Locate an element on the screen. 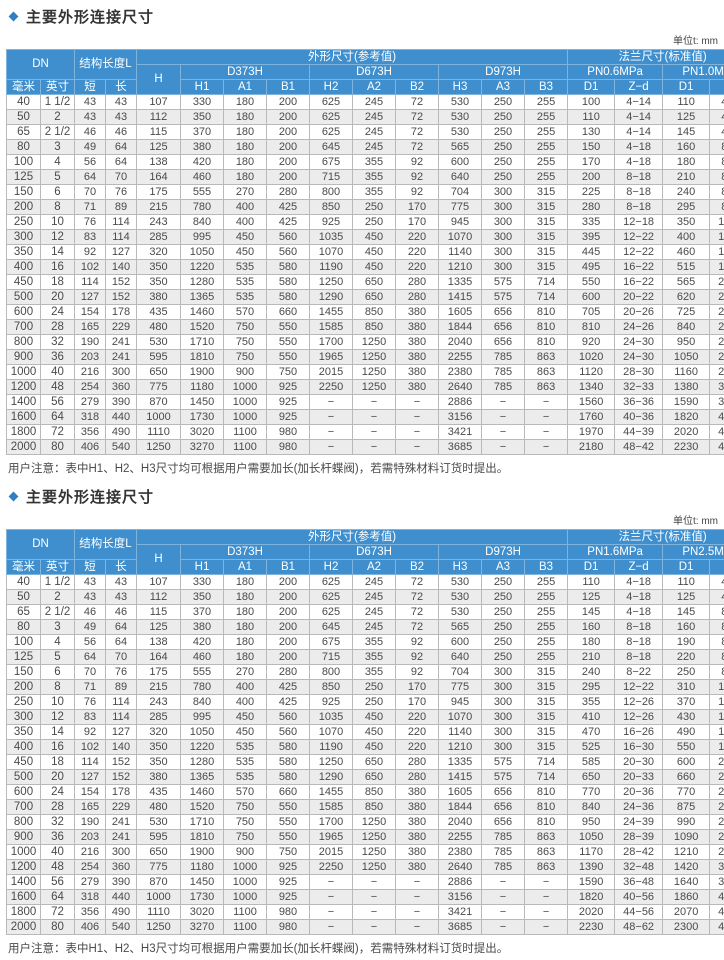 The image size is (724, 960). table-cell: 425 is located at coordinates (288, 687).